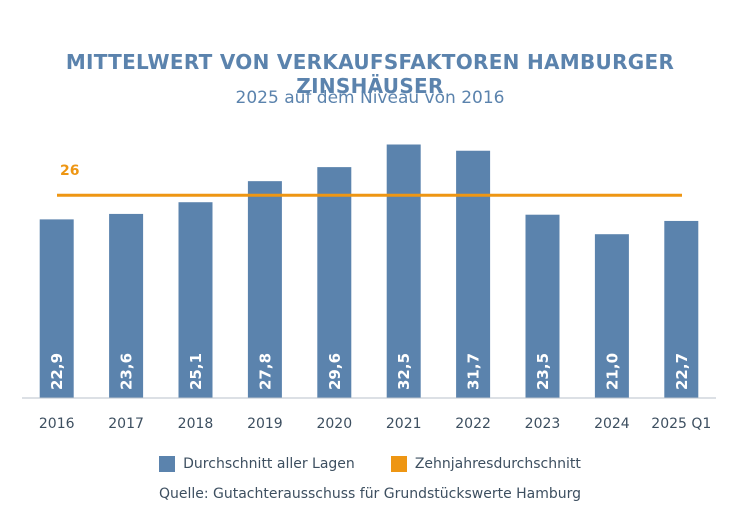  I want to click on x-tick-label: 2019, so click(265, 424).